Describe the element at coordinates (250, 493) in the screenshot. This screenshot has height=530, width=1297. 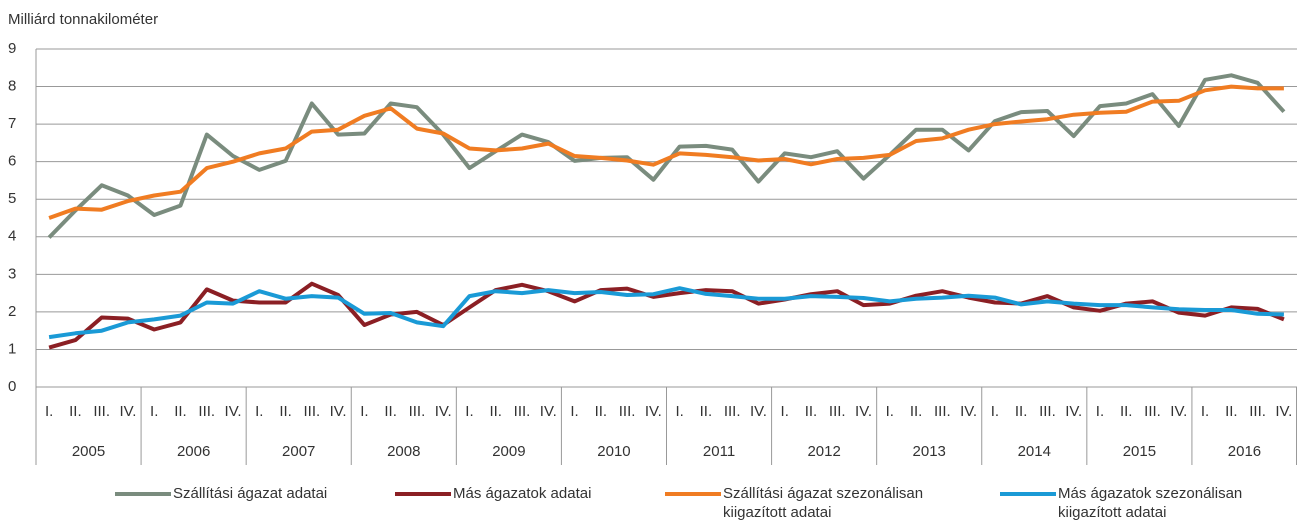
I see `legend-label: Szállítási ágazat adatai` at that location.